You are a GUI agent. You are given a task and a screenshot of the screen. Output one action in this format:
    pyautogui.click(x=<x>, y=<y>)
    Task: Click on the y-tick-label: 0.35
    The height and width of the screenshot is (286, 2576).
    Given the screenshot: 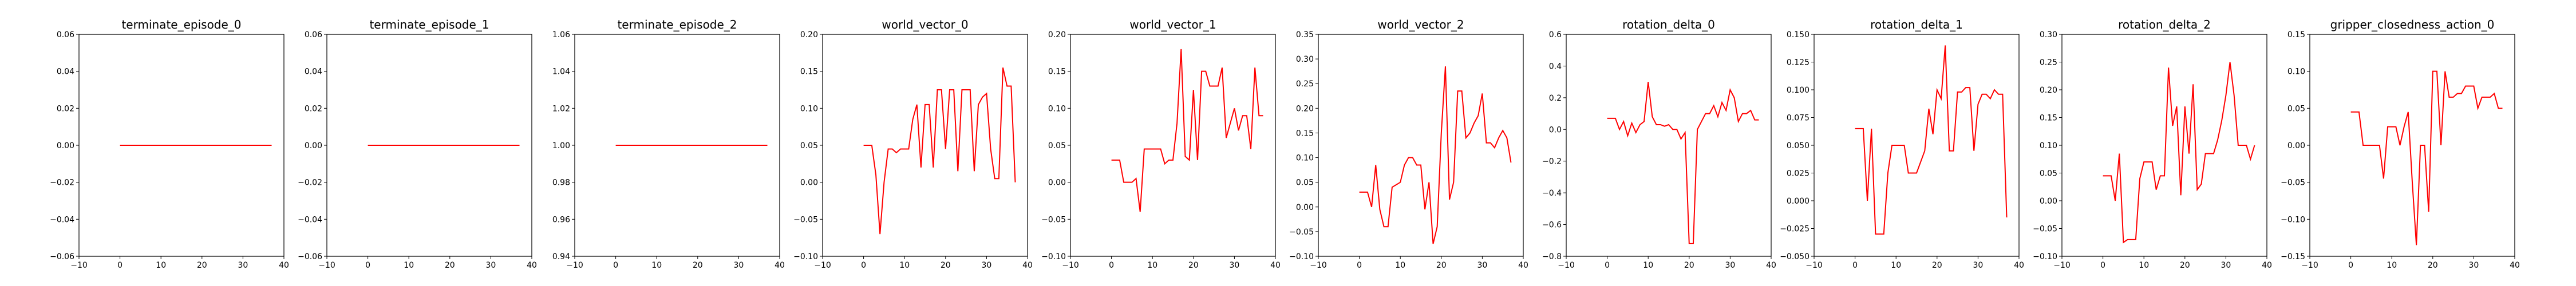 What is the action you would take?
    pyautogui.click(x=1305, y=34)
    